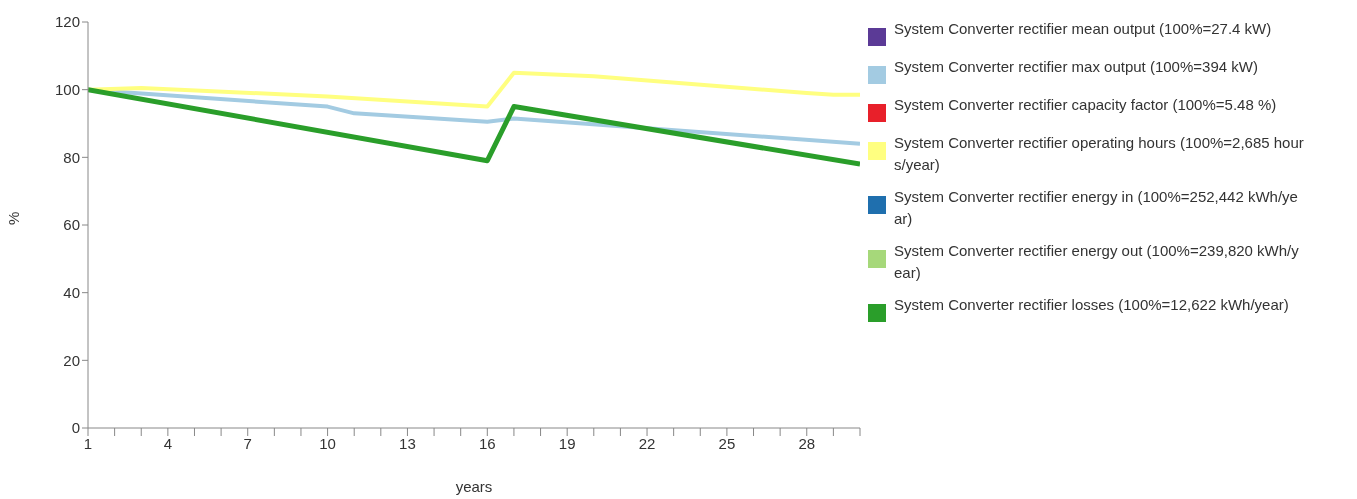  What do you see at coordinates (71, 292) in the screenshot?
I see `y-tick-label: 40` at bounding box center [71, 292].